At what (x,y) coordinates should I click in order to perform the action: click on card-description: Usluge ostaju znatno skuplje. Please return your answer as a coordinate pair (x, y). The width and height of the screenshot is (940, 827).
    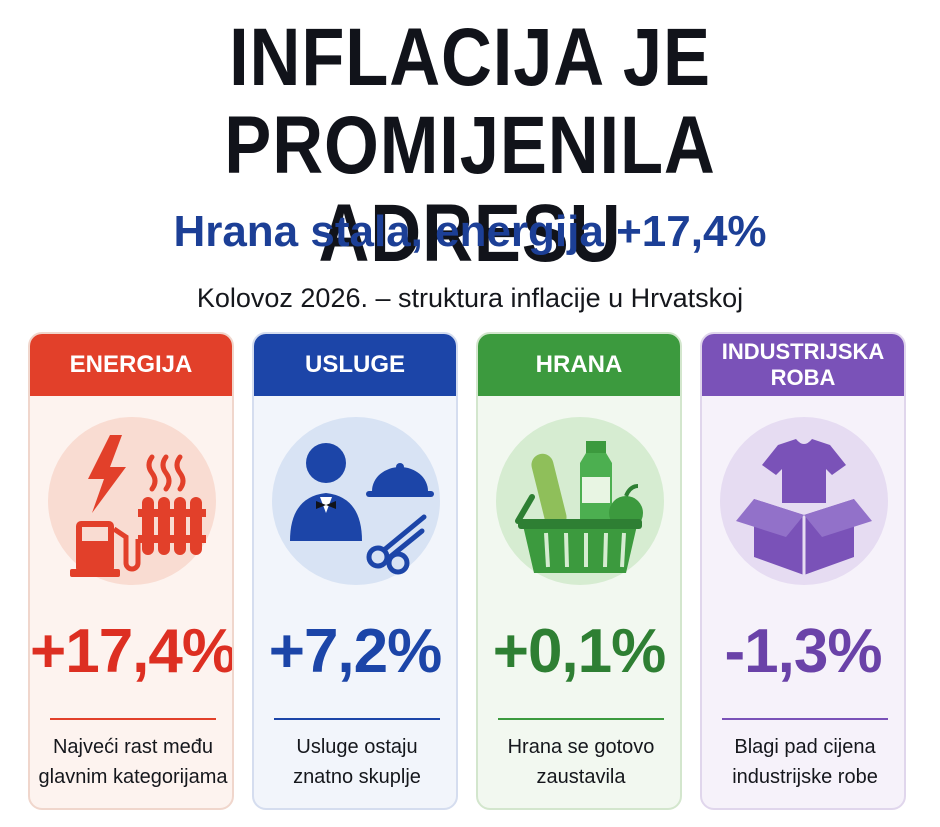
    Looking at the image, I should click on (357, 762).